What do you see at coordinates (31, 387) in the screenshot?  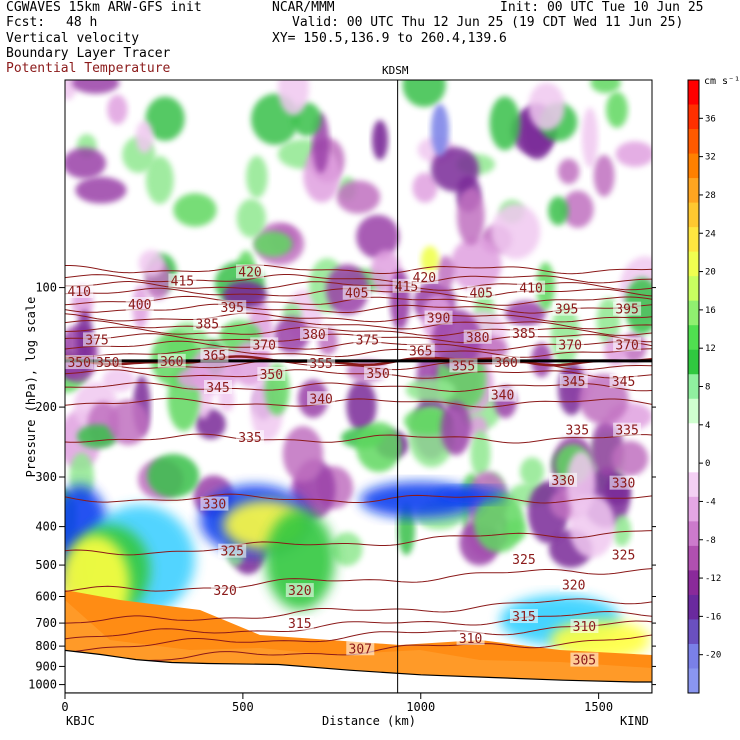 I see `y-axis-label: Pressure (hPa), log scale` at bounding box center [31, 387].